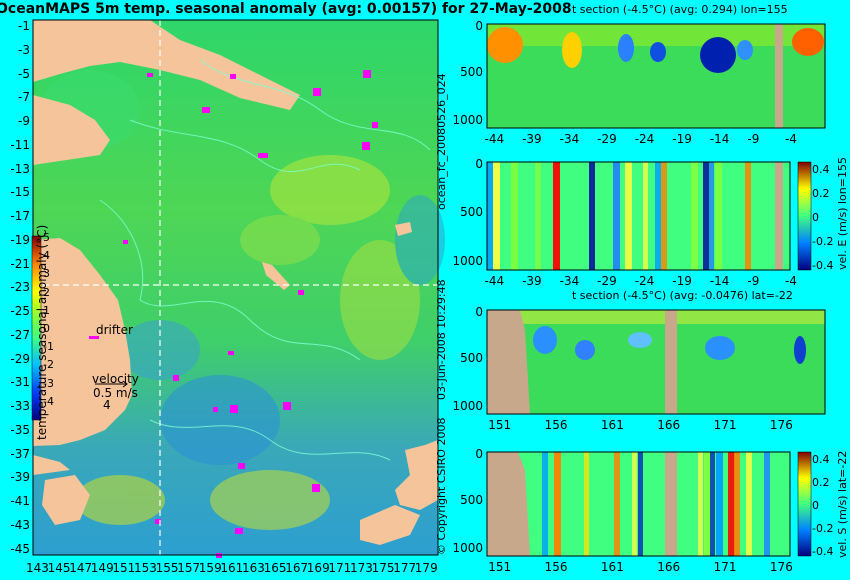 The width and height of the screenshot is (850, 580). I want to click on map-y-tick: -5, so click(24, 73).